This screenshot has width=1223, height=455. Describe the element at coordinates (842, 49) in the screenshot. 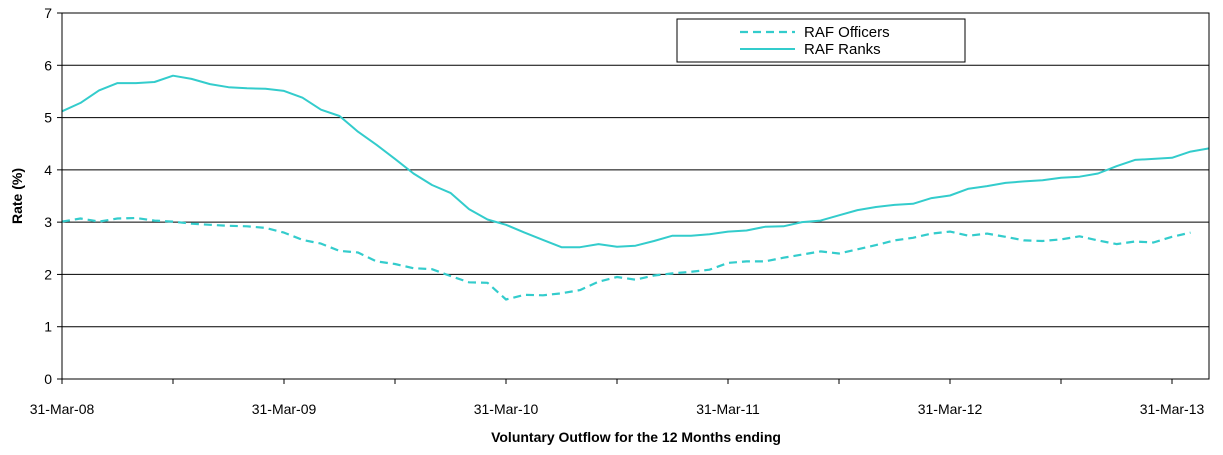

I see `legend-label-ranks: RAF Ranks` at that location.